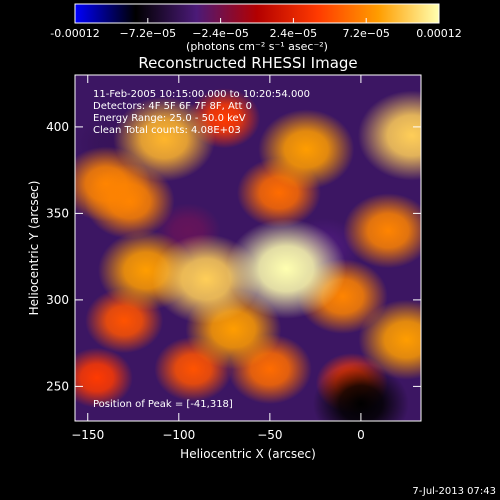  I want to click on x-tick-label: 0, so click(361, 435).